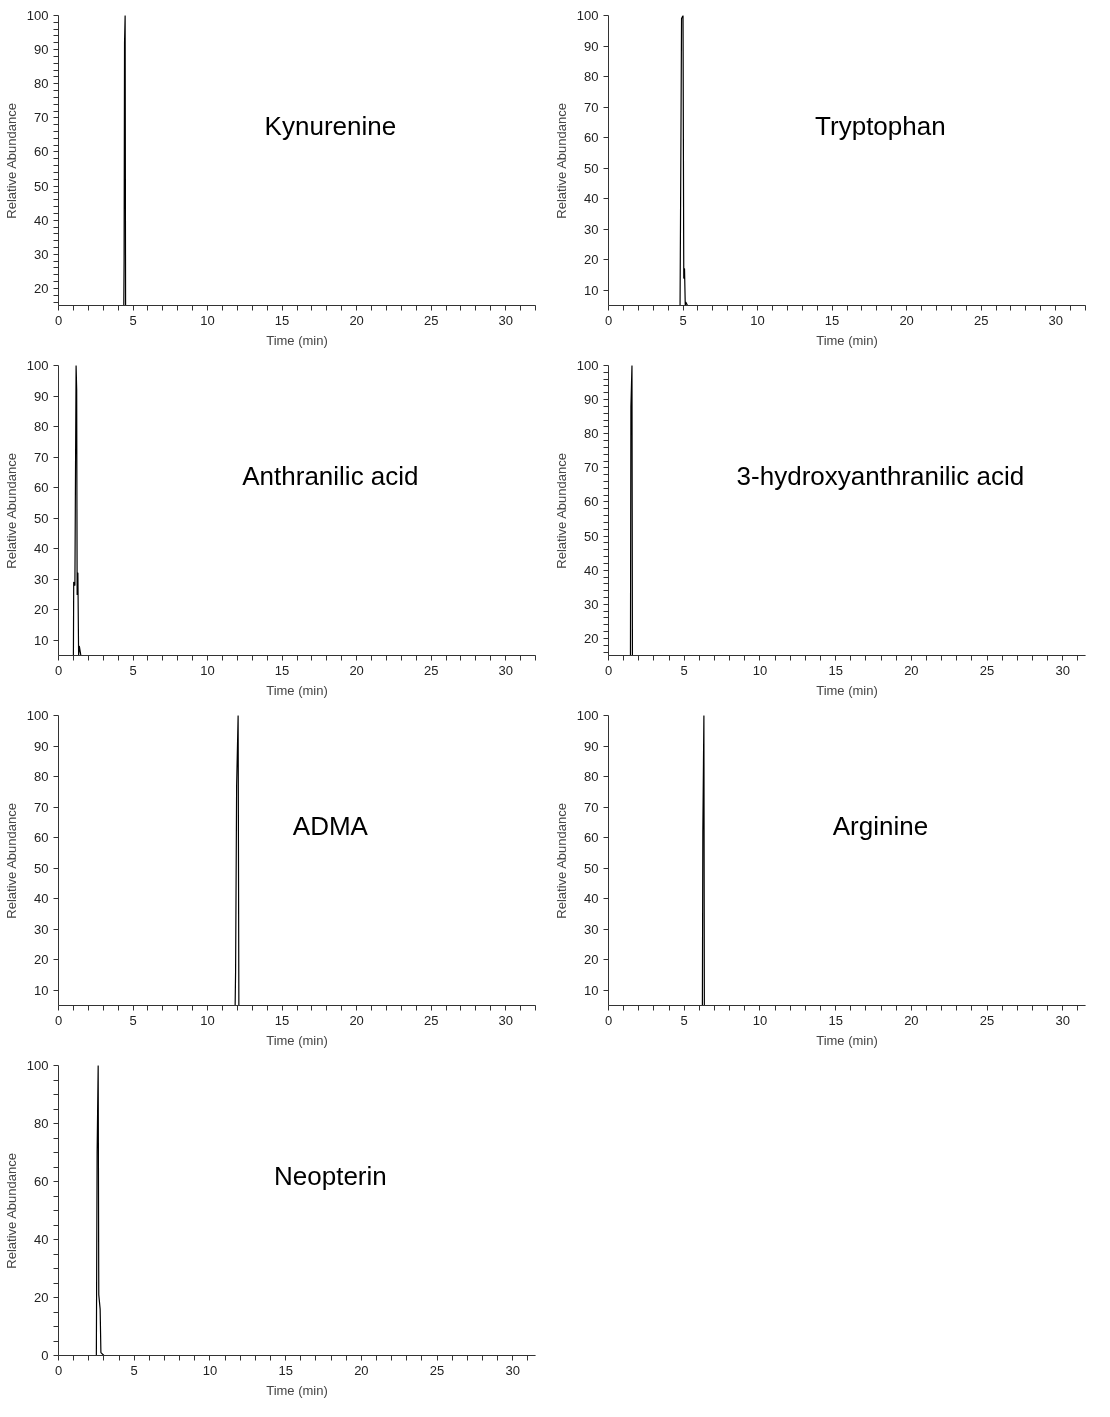 This screenshot has height=1417, width=1110. I want to click on text: Arginine, so click(880, 825).